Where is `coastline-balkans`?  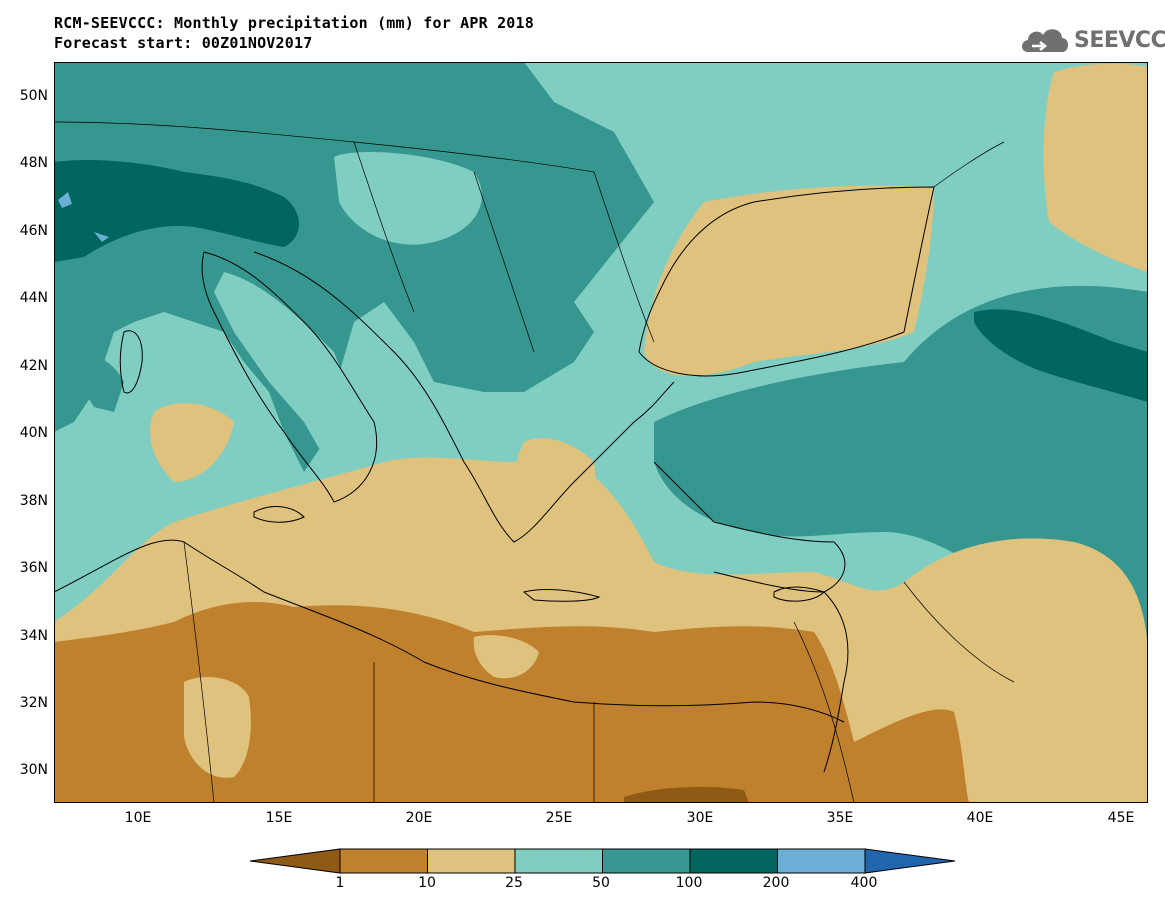
coastline-balkans is located at coordinates (464, 397).